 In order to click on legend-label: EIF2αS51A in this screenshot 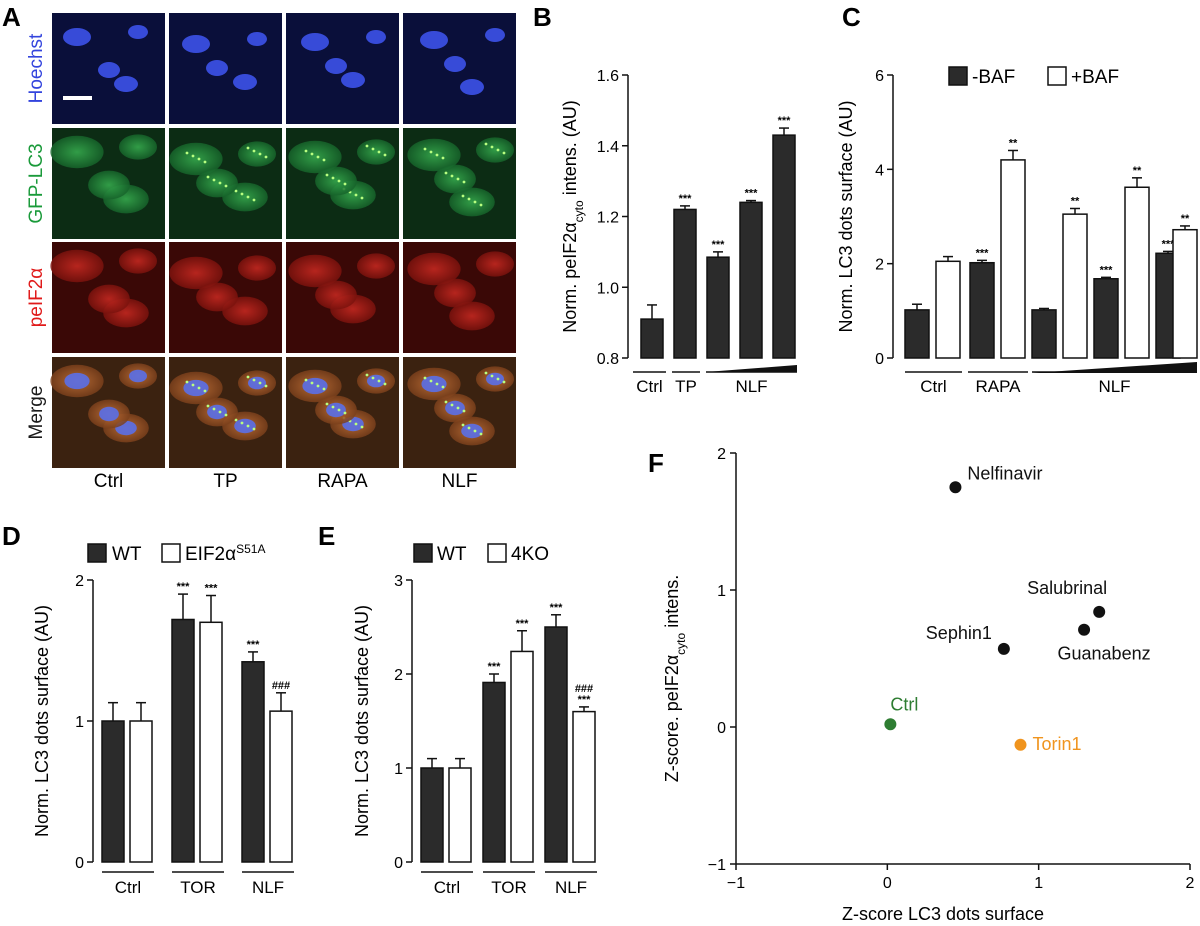, I will do `click(225, 553)`.